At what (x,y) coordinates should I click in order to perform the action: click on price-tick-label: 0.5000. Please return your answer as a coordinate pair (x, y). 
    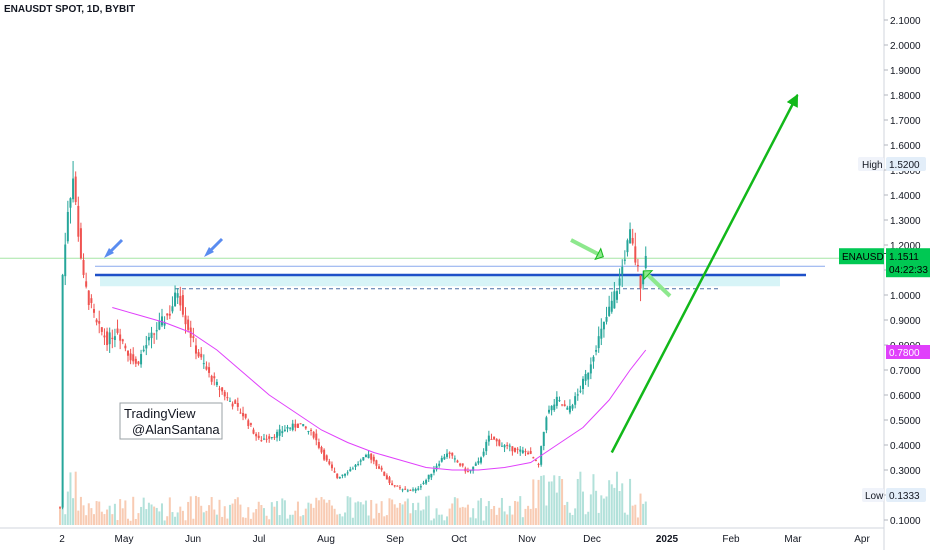
    Looking at the image, I should click on (905, 421).